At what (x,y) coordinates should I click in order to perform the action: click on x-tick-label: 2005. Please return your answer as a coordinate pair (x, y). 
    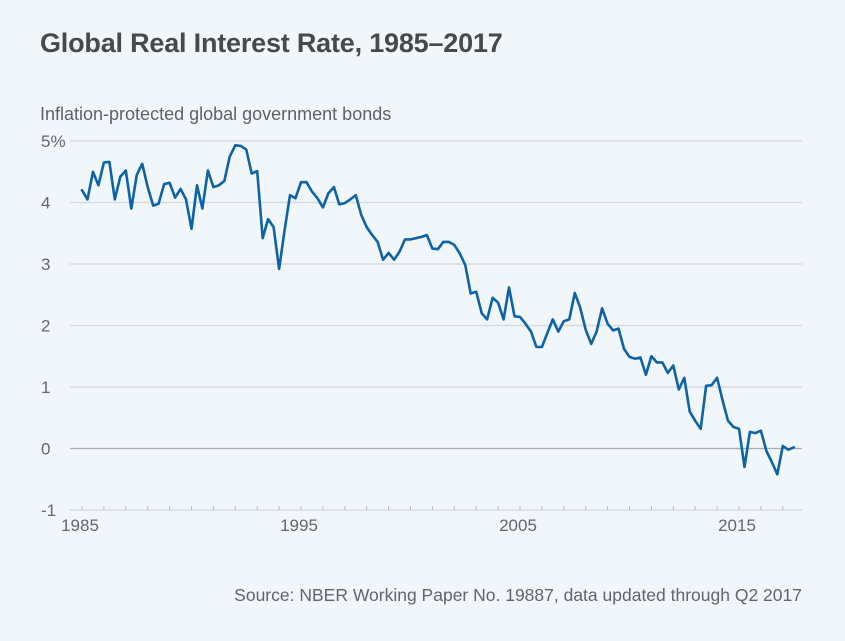
    Looking at the image, I should click on (518, 525).